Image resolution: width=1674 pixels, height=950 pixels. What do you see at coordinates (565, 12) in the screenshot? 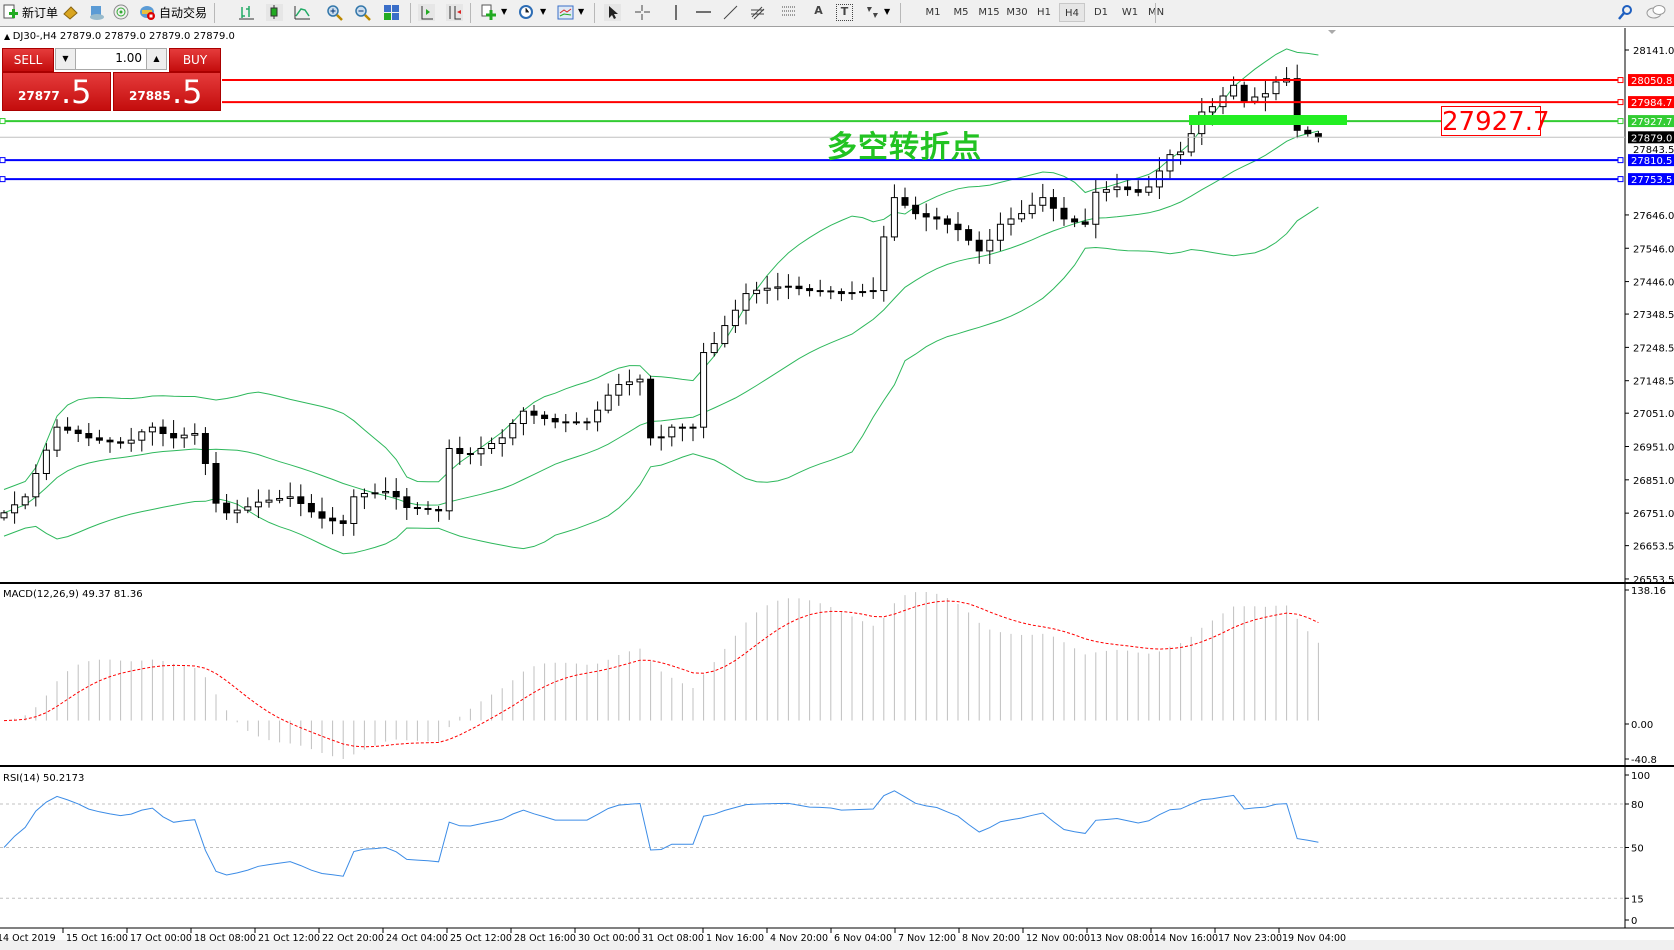
I see `templates-icon` at bounding box center [565, 12].